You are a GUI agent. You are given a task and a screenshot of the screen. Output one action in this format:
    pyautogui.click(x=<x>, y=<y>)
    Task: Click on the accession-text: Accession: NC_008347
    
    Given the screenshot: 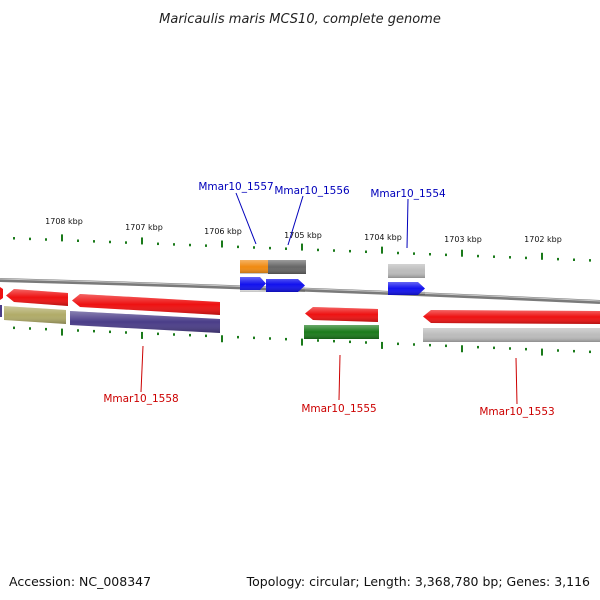 What is the action you would take?
    pyautogui.click(x=80, y=581)
    